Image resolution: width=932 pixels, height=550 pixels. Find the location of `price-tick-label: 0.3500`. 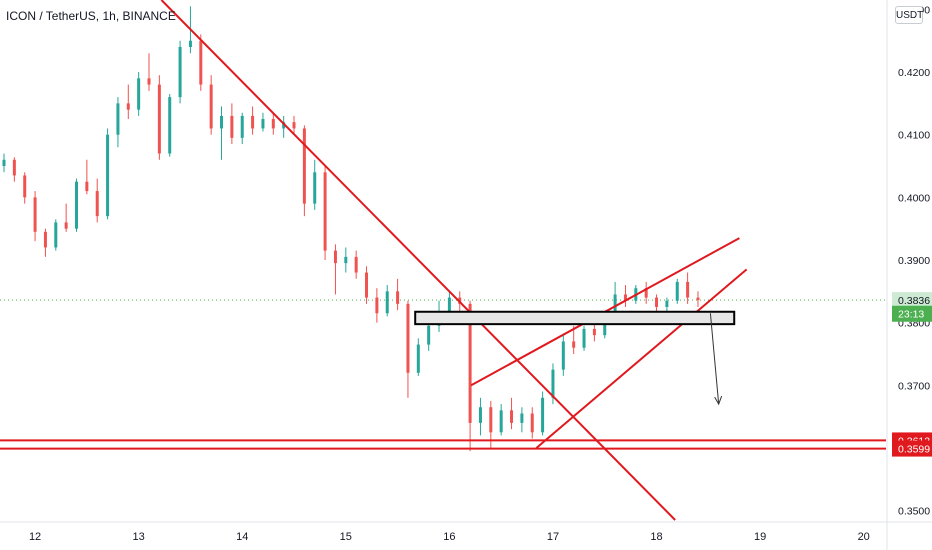

price-tick-label: 0.3500 is located at coordinates (914, 512).